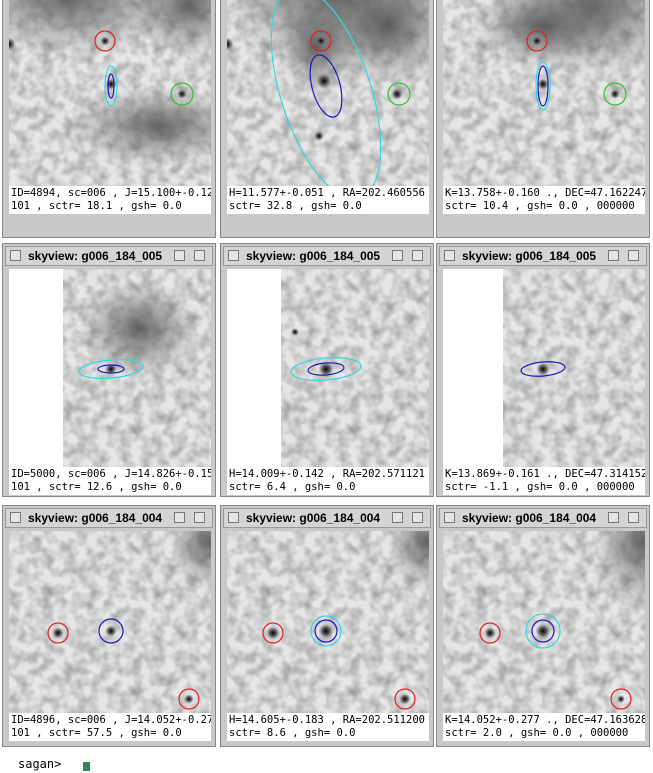 This screenshot has height=773, width=653. What do you see at coordinates (95, 256) in the screenshot?
I see `window-title: skyview: g006_184_005` at bounding box center [95, 256].